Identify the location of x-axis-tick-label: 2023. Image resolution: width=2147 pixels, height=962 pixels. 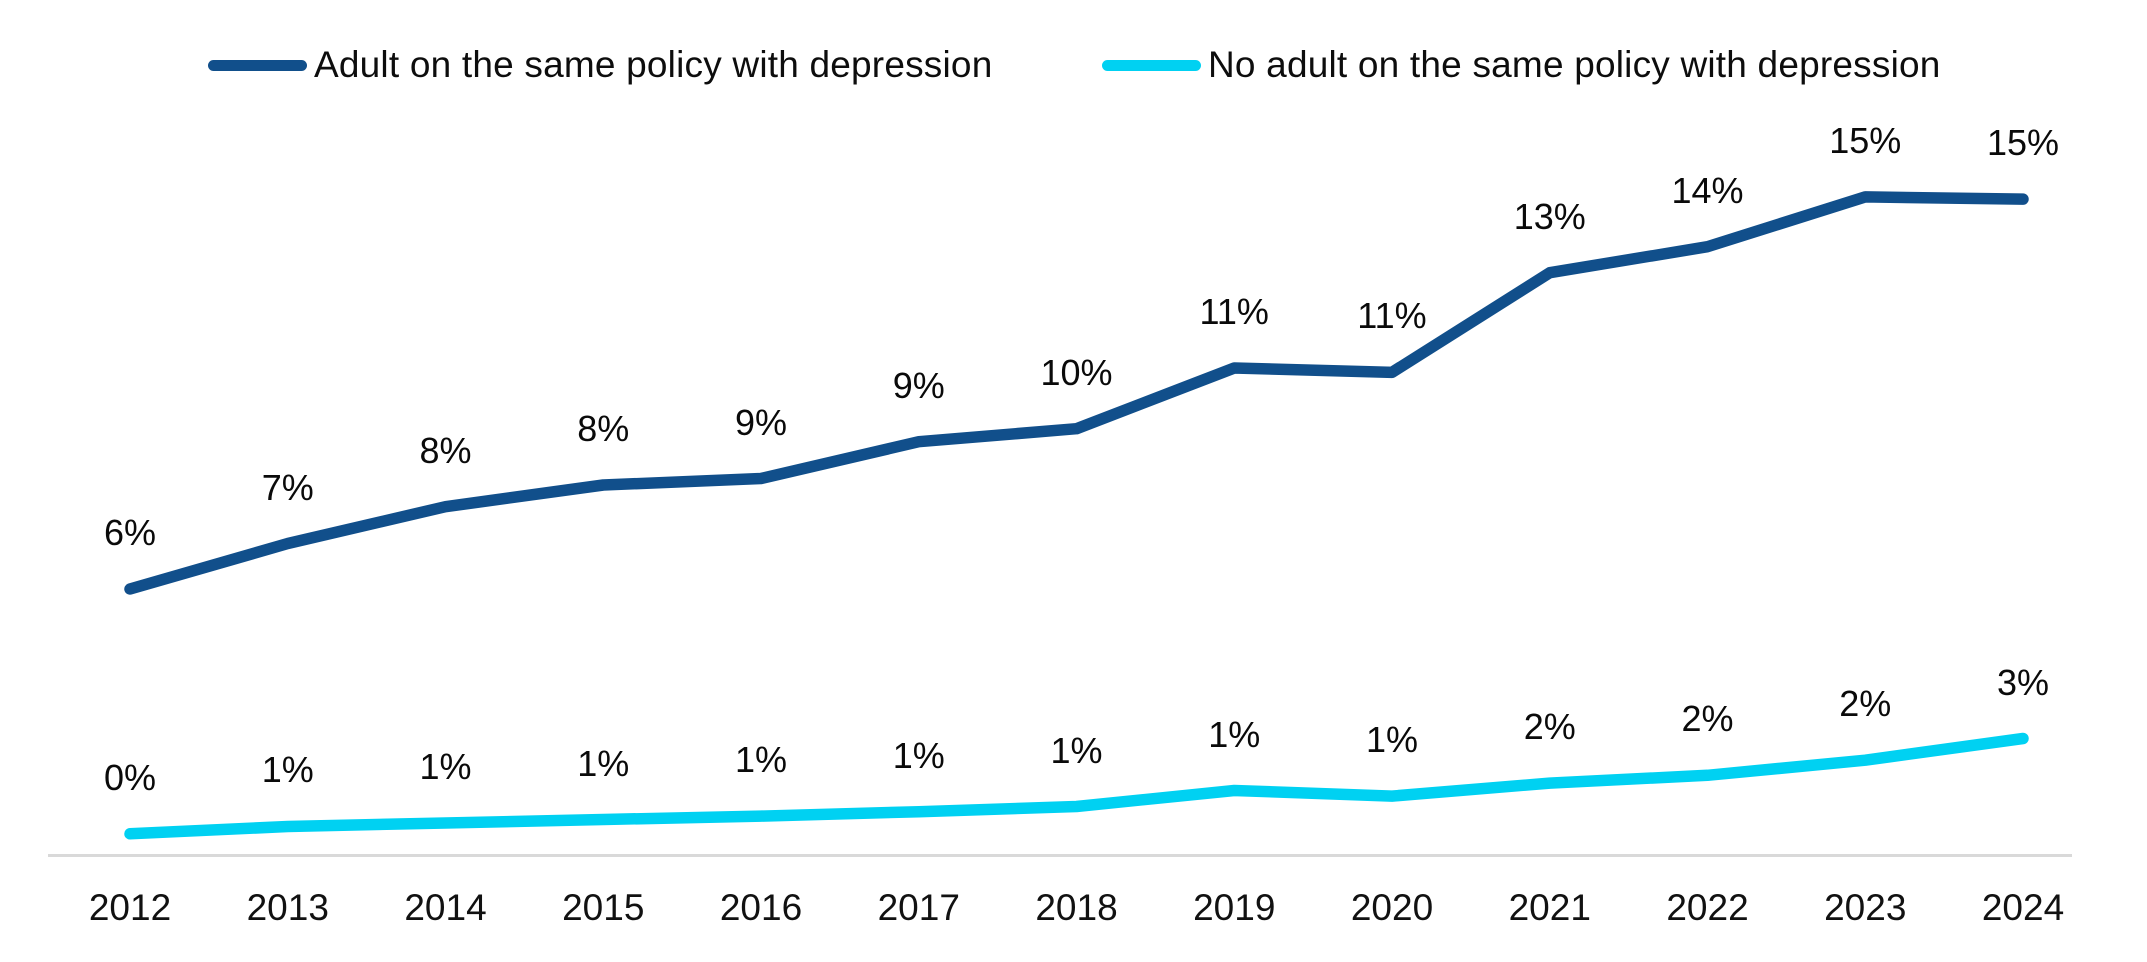
(1865, 907).